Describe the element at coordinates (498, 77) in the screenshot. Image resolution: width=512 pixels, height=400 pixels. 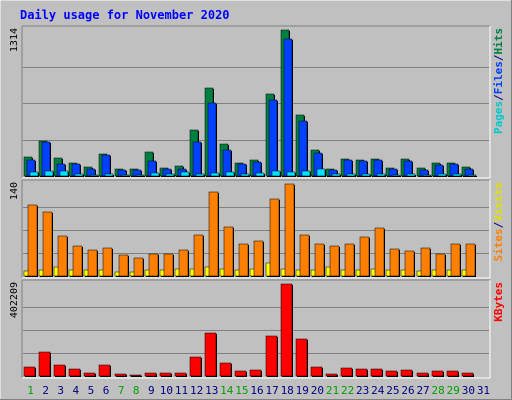
I see `legend-entry: Files` at that location.